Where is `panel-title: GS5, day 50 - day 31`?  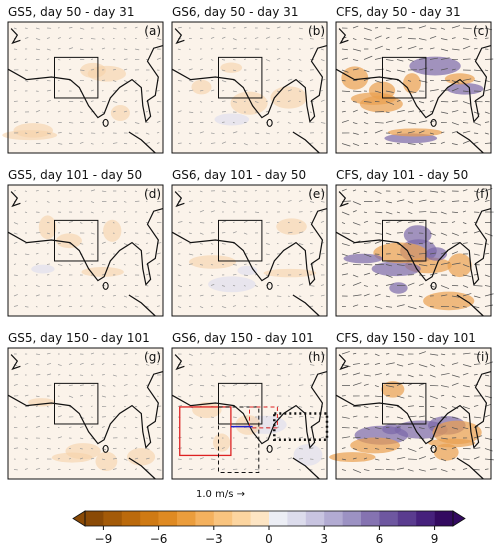 panel-title: GS5, day 50 - day 31 is located at coordinates (71, 12).